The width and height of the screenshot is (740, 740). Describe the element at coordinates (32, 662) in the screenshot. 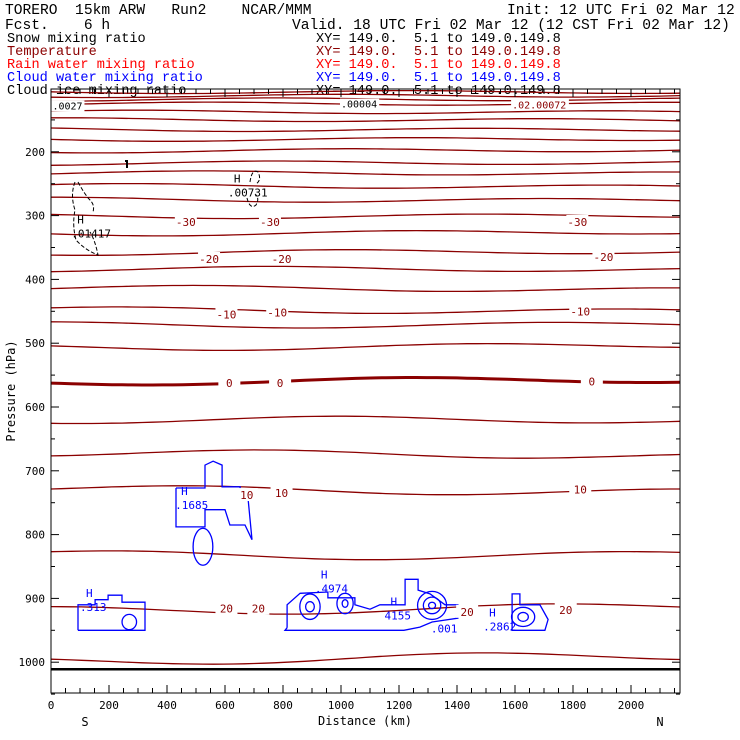

I see `y-tick-label: 1000` at that location.